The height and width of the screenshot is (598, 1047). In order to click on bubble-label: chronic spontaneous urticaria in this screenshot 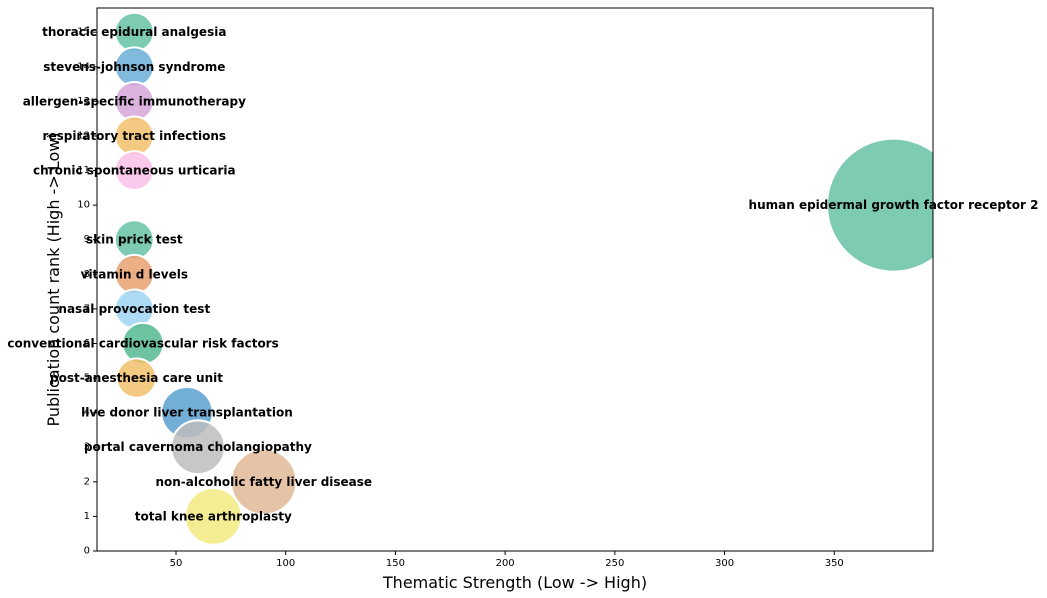, I will do `click(134, 171)`.